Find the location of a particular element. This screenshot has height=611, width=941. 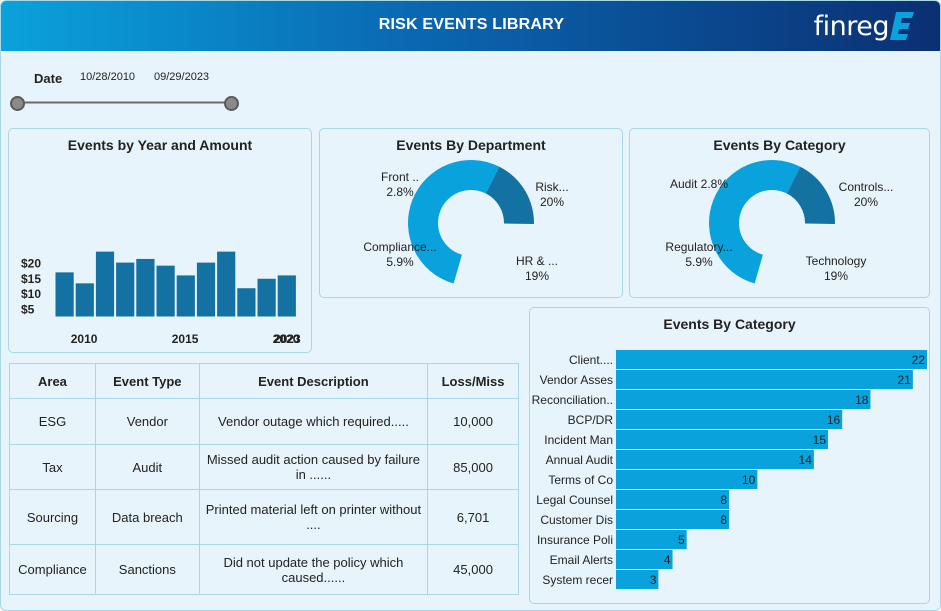

bar-value-label: 16 is located at coordinates (834, 420).